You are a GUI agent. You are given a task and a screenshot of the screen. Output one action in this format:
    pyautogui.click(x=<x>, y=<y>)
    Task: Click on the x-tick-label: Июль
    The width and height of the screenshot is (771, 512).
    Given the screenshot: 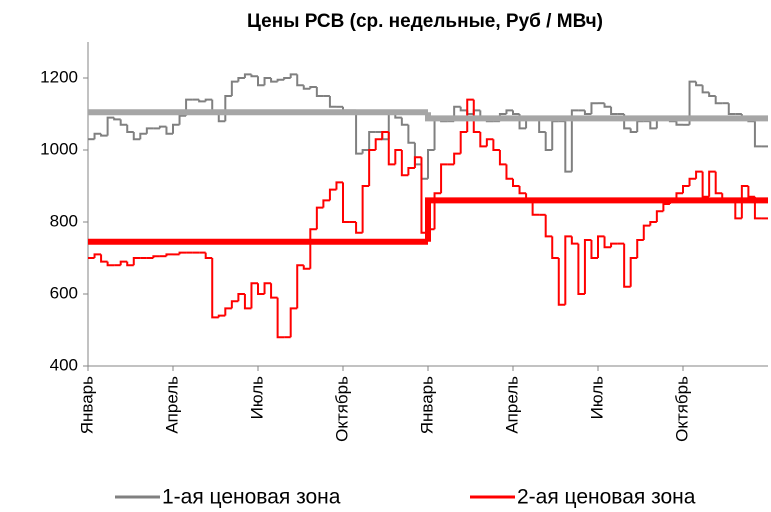 What is the action you would take?
    pyautogui.click(x=596, y=398)
    